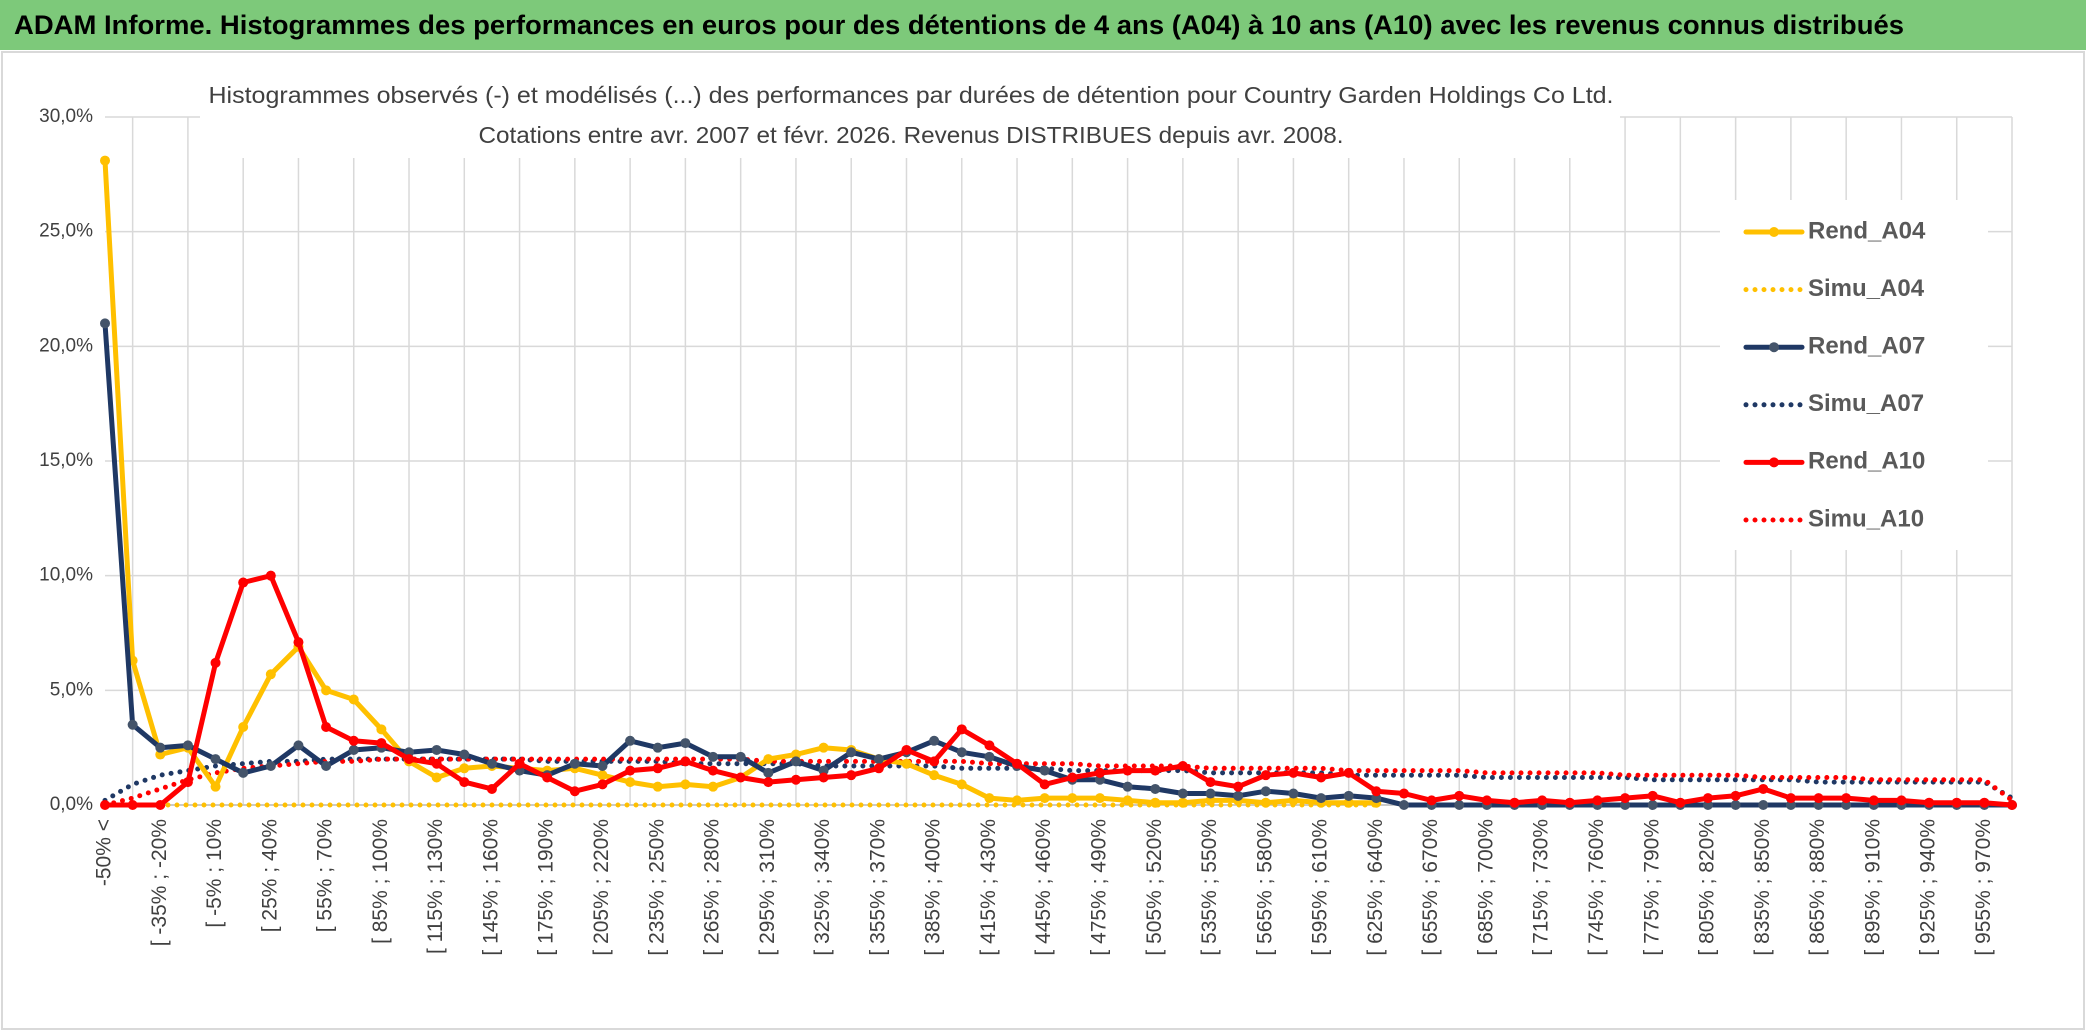 The width and height of the screenshot is (2086, 1031). I want to click on x-tick-label: [ -5% ; 10%, so click(214, 873).